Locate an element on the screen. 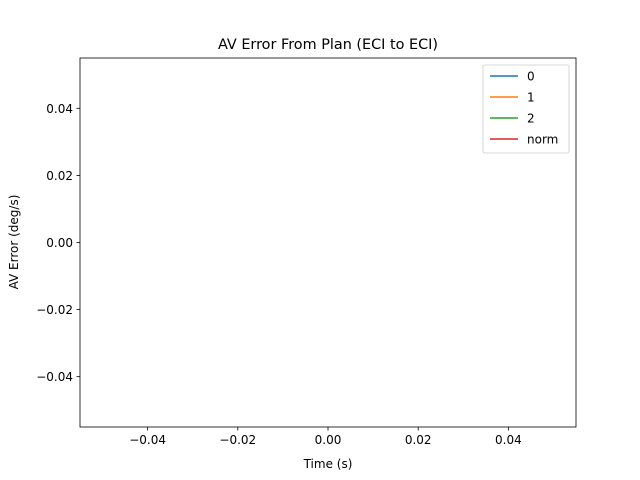 The width and height of the screenshot is (640, 480). chart-title: AV Error From Plan (ECI to ECI) is located at coordinates (328, 45).